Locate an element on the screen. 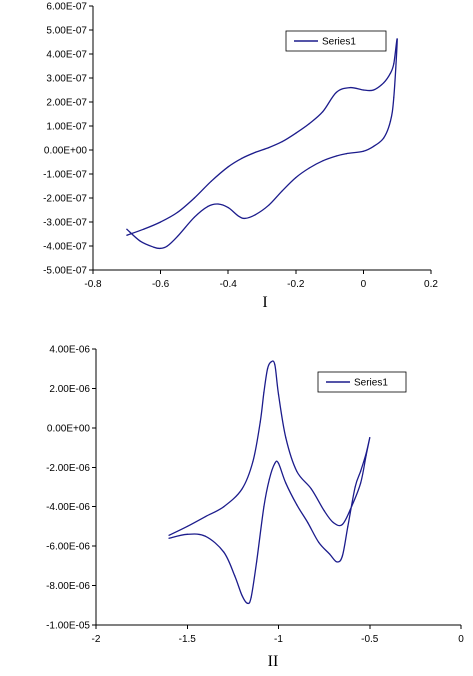  y-tick-label: -2.00E-06 is located at coordinates (68, 468).